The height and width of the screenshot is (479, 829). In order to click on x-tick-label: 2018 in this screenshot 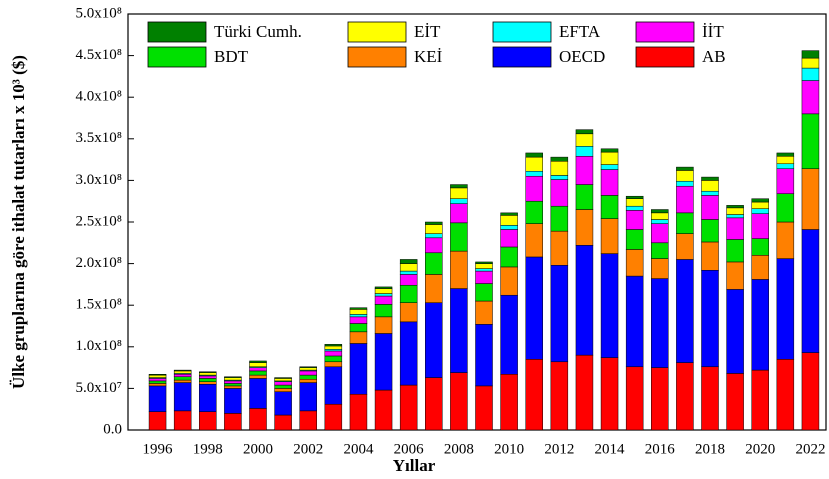, I will do `click(710, 449)`.